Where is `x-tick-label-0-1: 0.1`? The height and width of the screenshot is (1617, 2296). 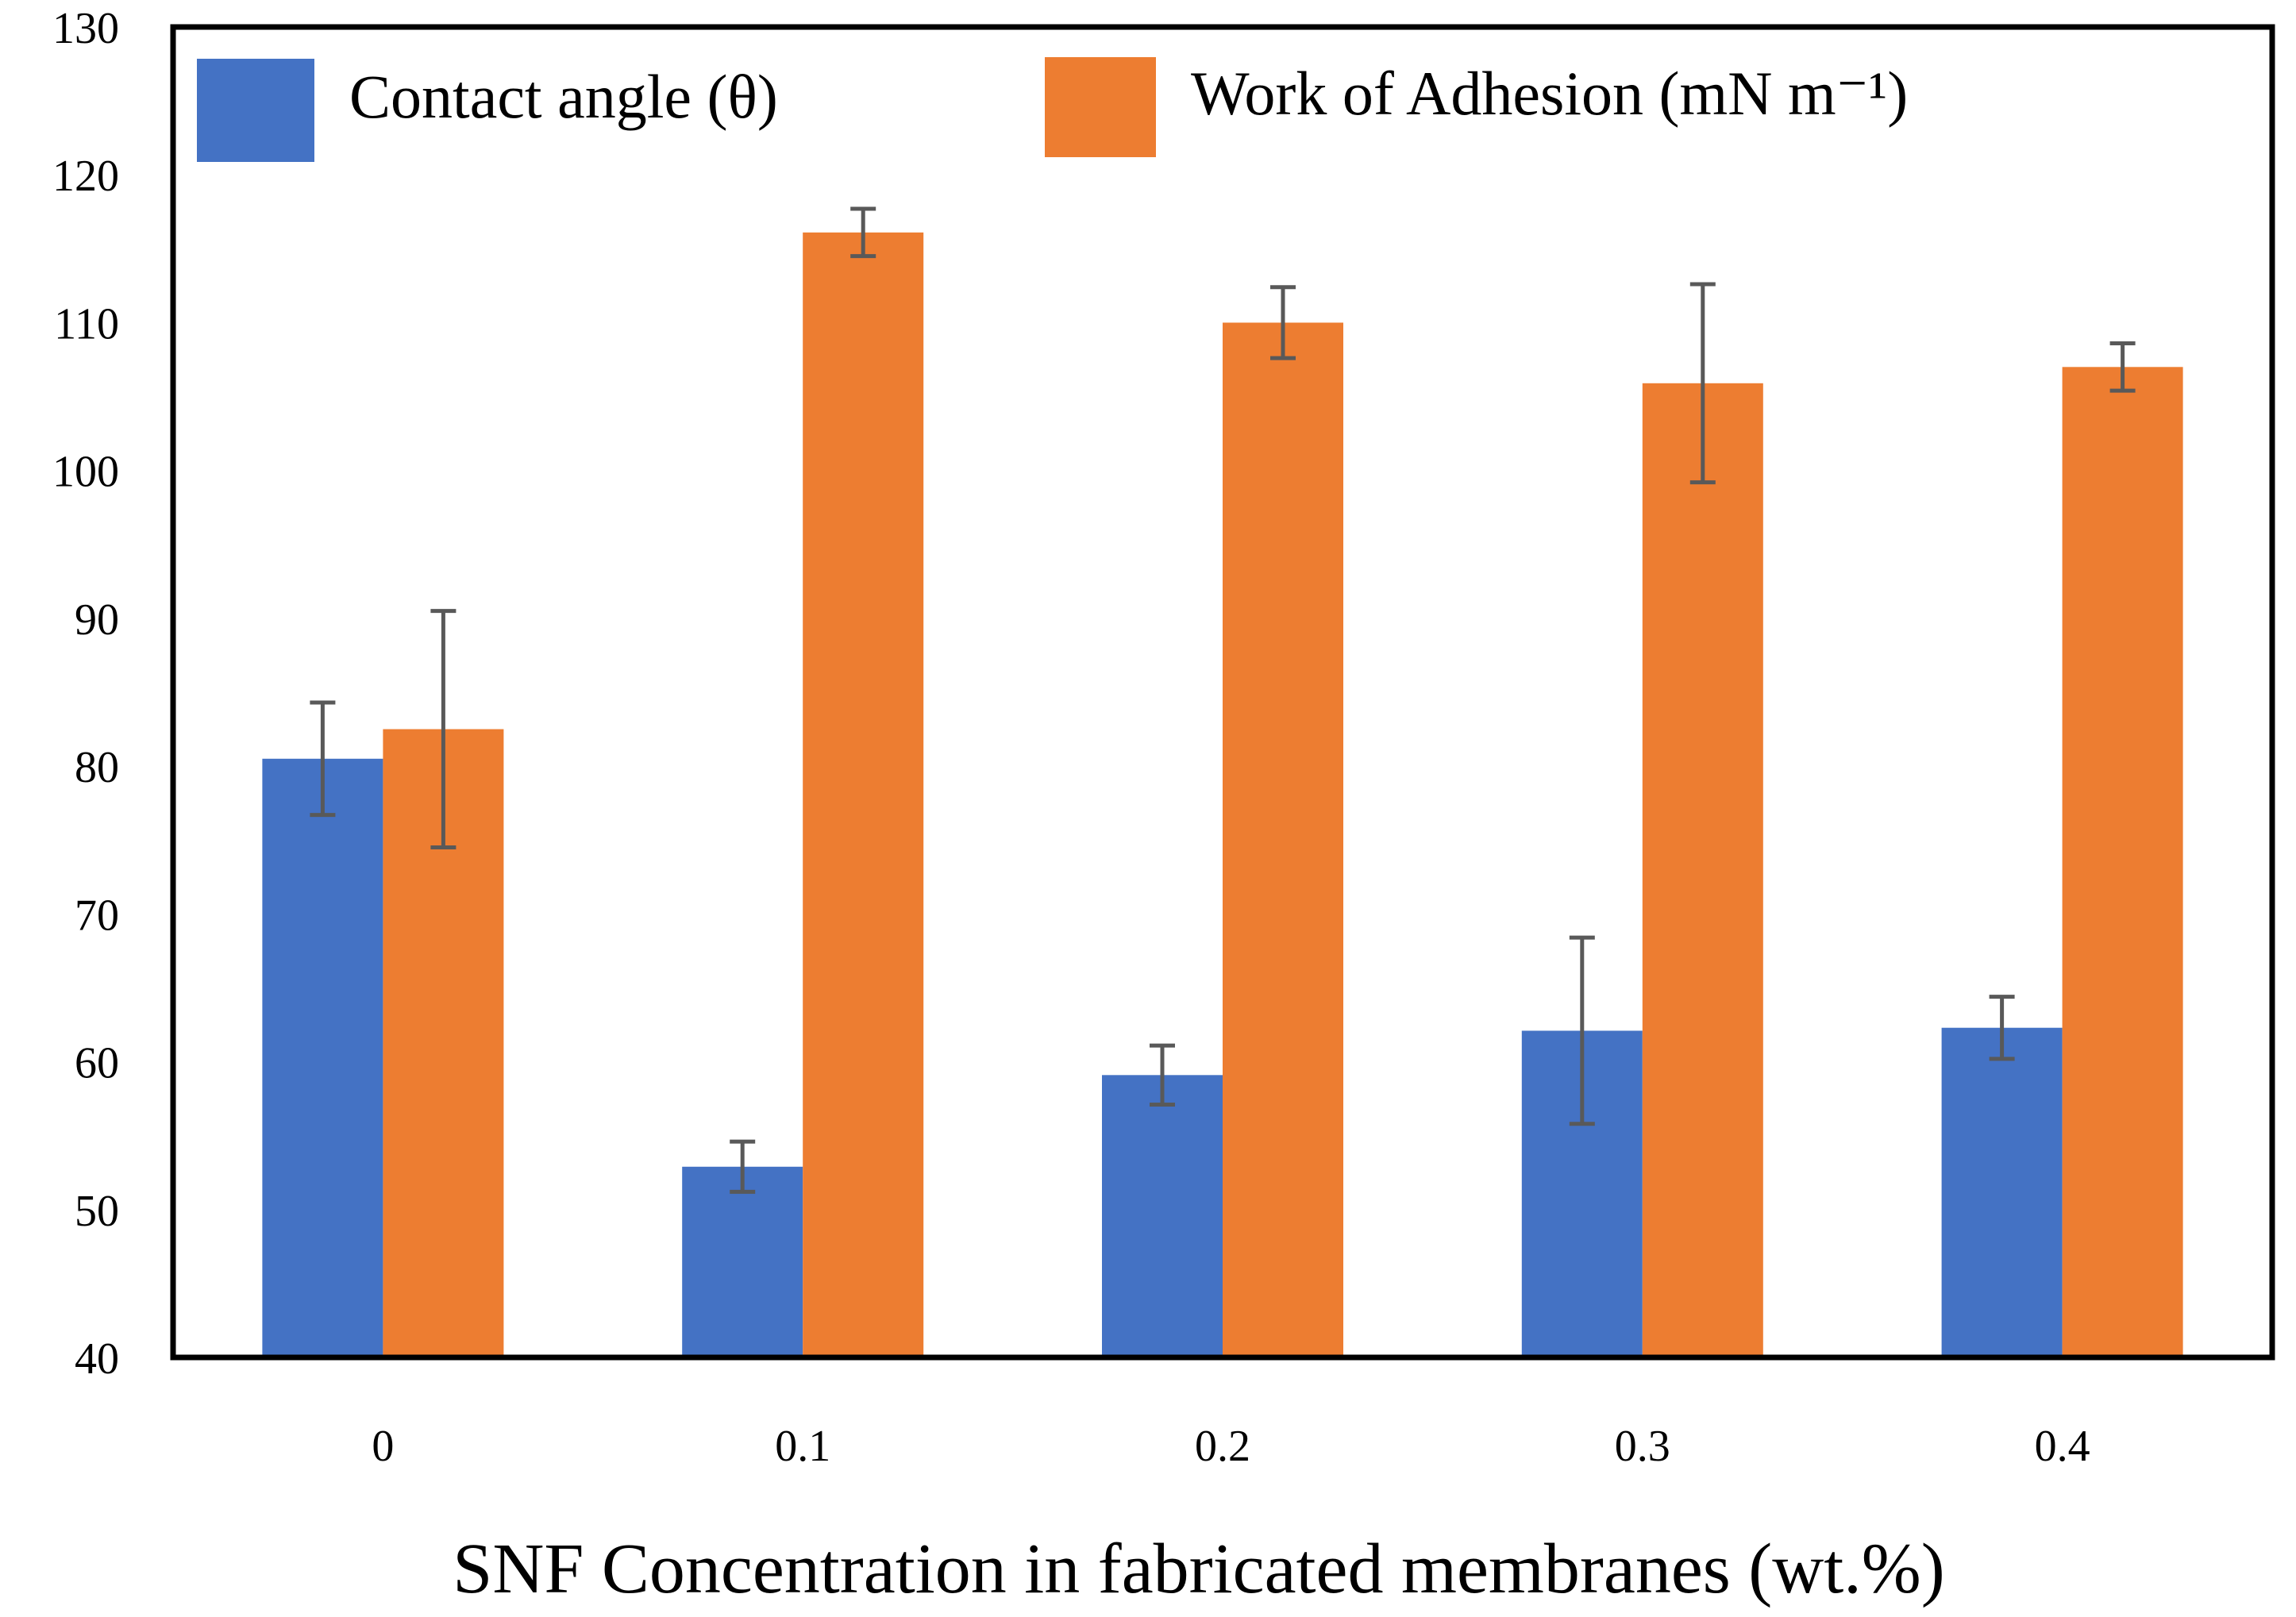
x-tick-label-0-1: 0.1 is located at coordinates (802, 1446).